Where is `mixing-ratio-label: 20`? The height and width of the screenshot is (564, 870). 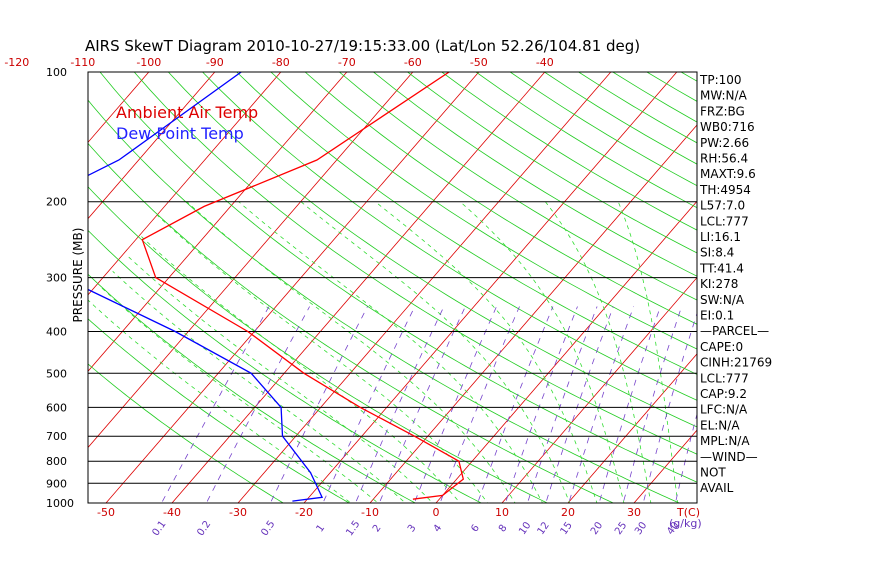 mixing-ratio-label: 20 is located at coordinates (597, 528).